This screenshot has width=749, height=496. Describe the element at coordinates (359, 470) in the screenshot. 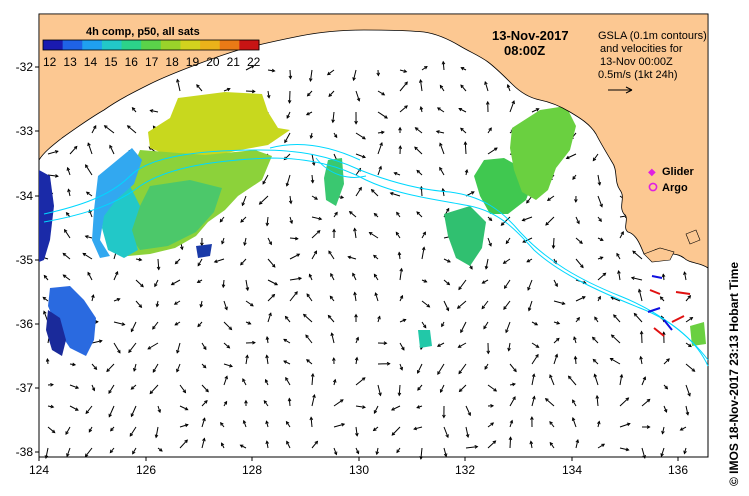

I see `x-tick-label: 130` at that location.